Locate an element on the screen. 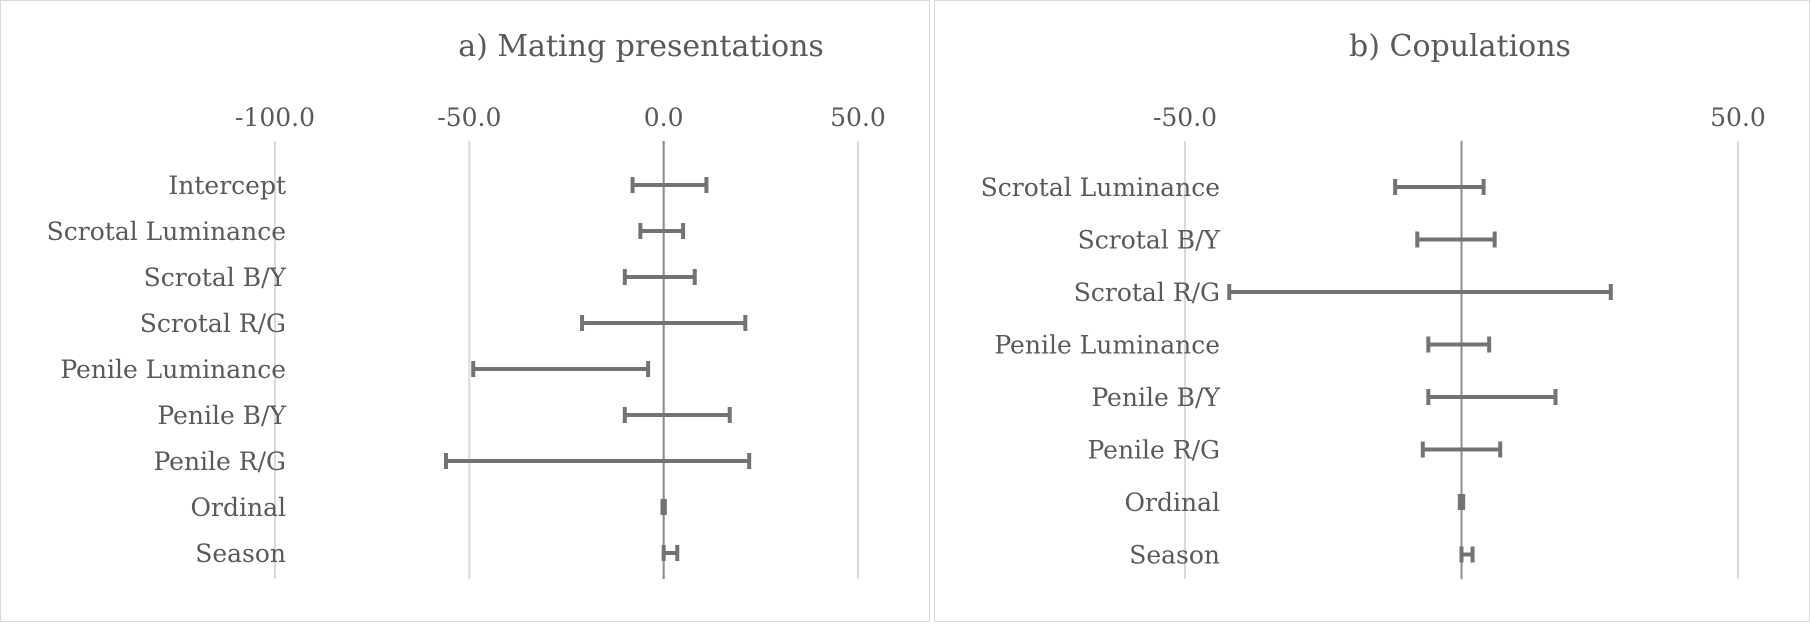  chart-title: b) Copulations is located at coordinates (1460, 46).